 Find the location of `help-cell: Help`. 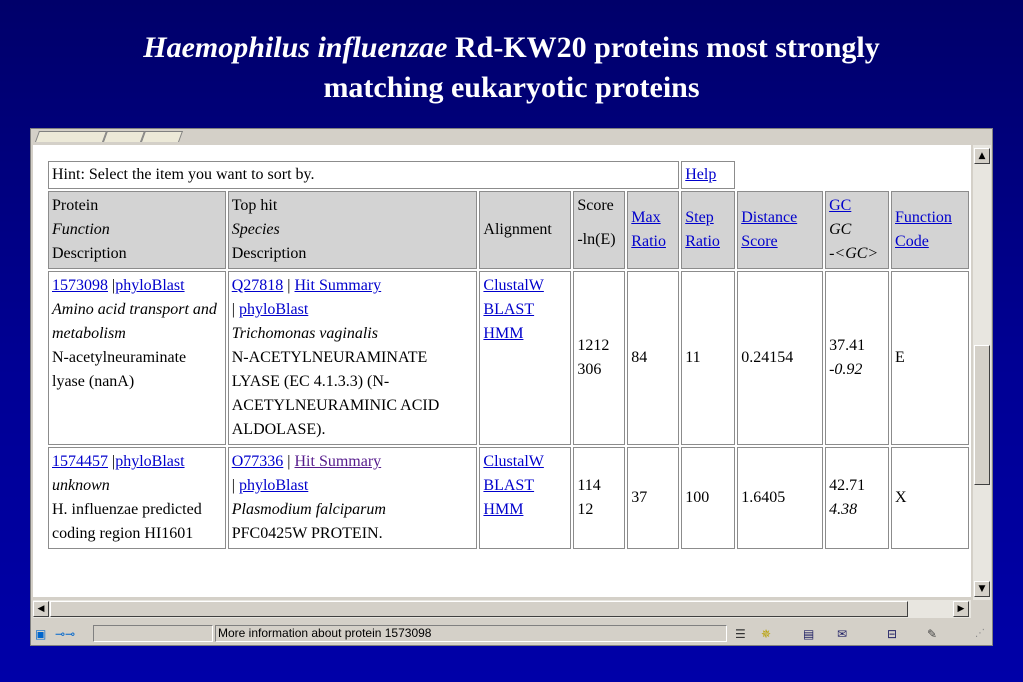

help-cell: Help is located at coordinates (708, 175).